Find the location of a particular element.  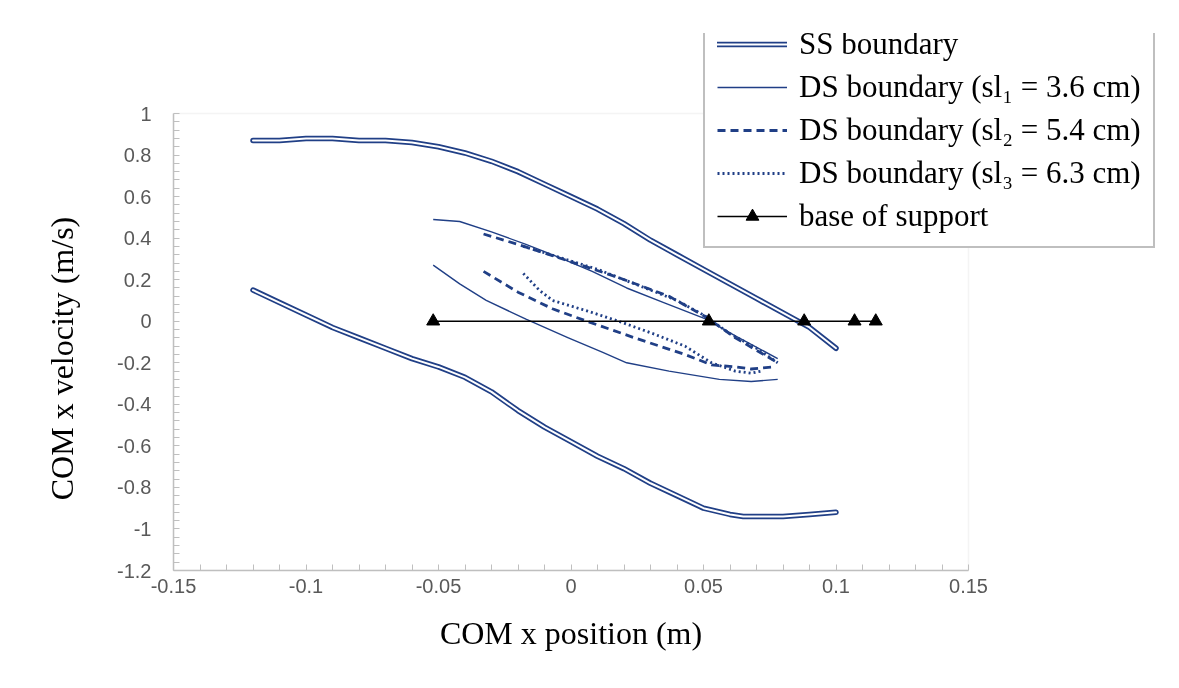

y-tick-label: 1 is located at coordinates (146, 113).